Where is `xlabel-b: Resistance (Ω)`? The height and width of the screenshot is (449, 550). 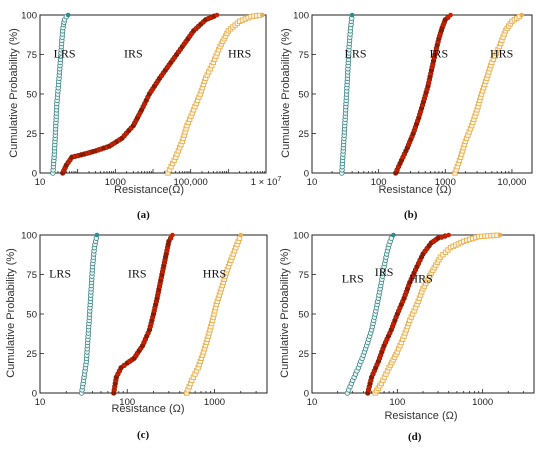 xlabel-b: Resistance (Ω) is located at coordinates (414, 190).